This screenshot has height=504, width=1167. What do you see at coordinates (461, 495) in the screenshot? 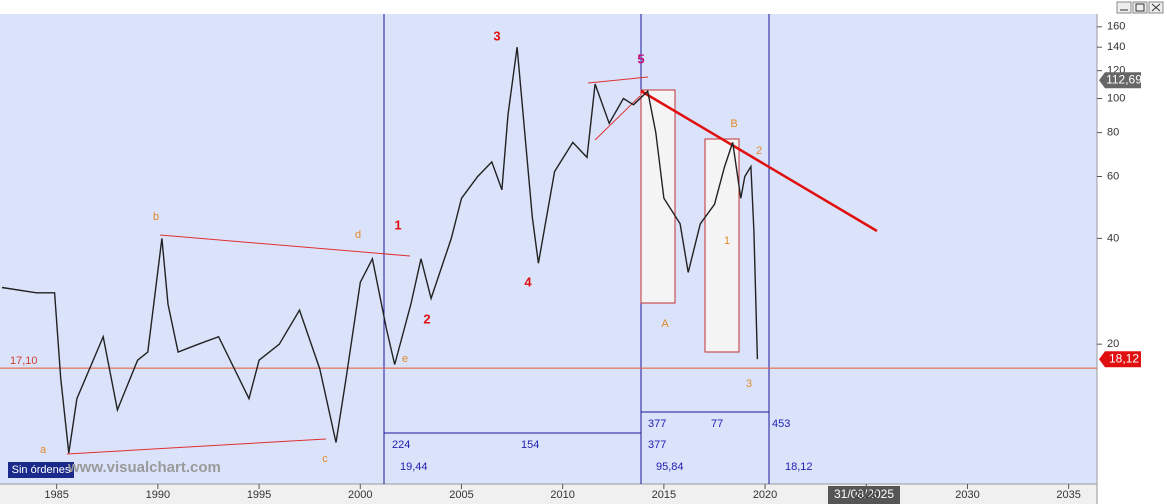
I see `x-tick-label: 2005` at bounding box center [461, 495].